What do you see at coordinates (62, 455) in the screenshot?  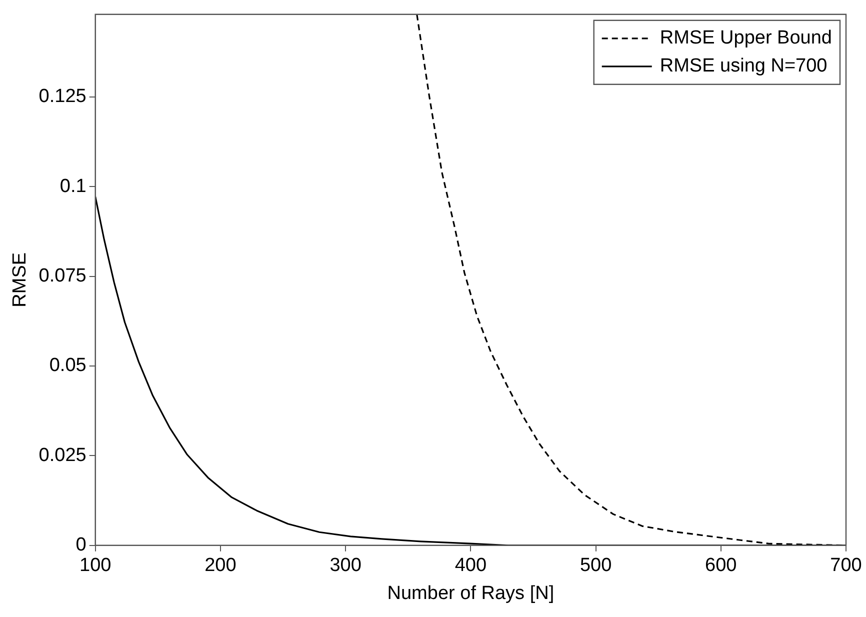 I see `y-tick-label: 0.025` at bounding box center [62, 455].